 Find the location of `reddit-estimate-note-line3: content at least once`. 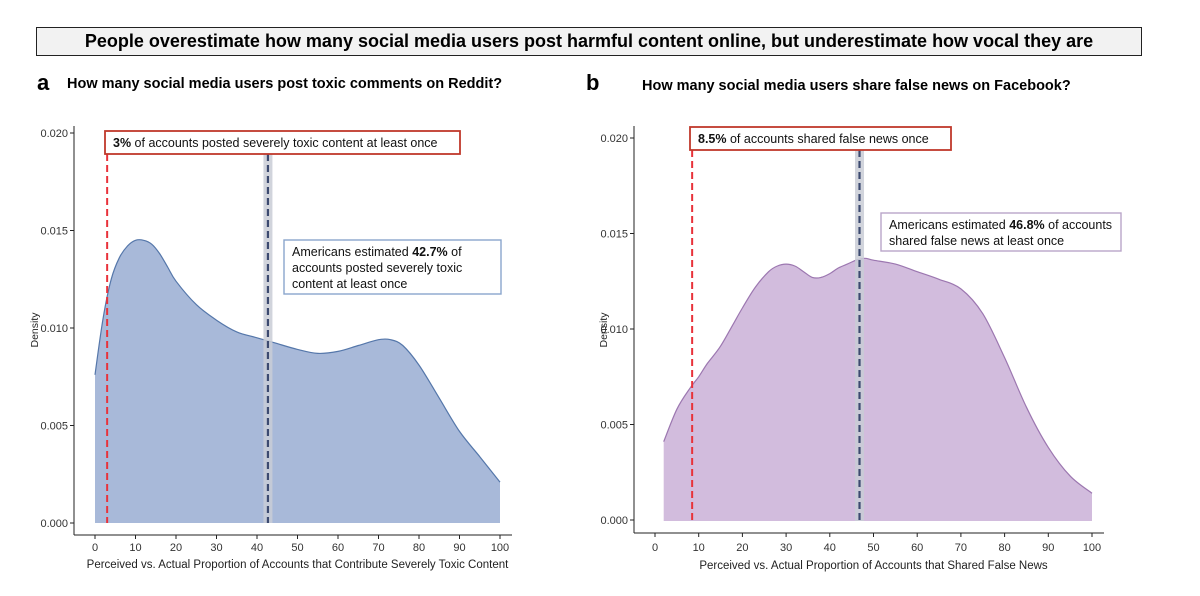

reddit-estimate-note-line3: content at least once is located at coordinates (349, 284).